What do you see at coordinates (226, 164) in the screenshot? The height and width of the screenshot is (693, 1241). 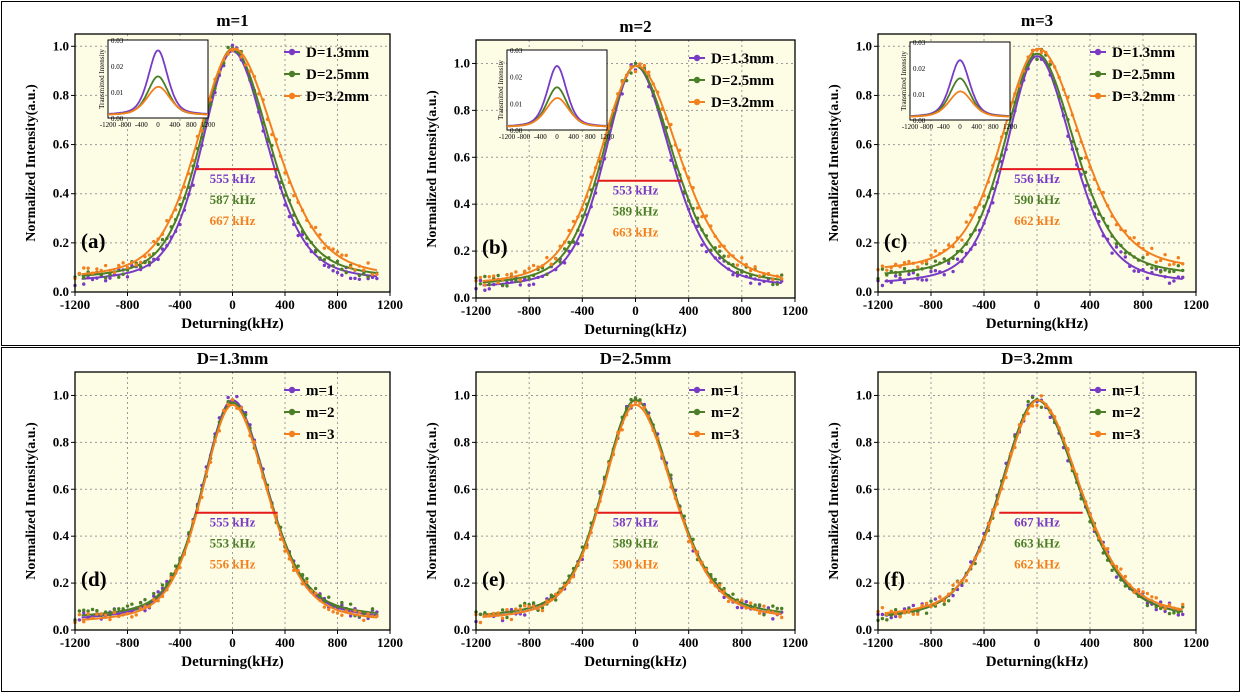 I see `series-D=3.2mm` at bounding box center [226, 164].